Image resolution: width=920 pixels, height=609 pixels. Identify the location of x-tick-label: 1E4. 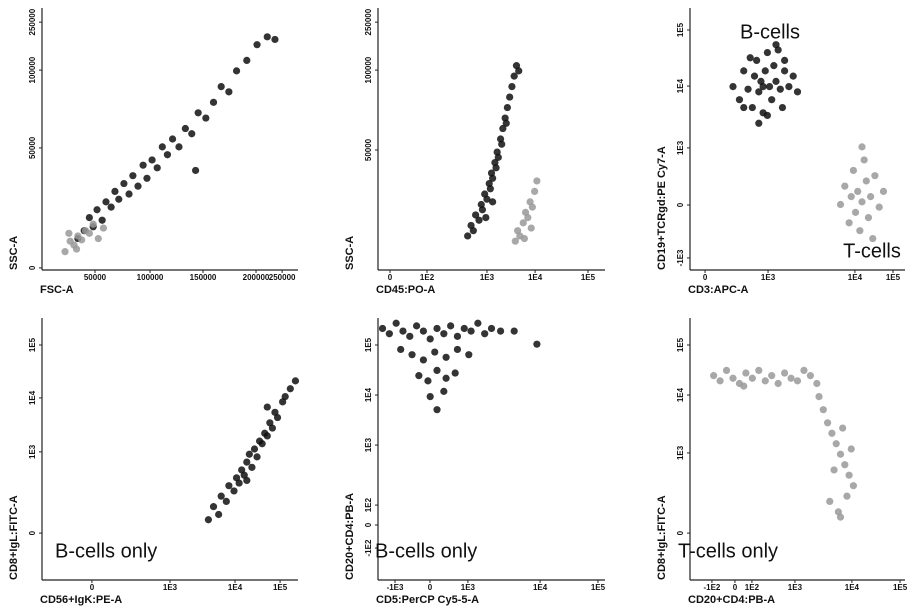
(852, 587).